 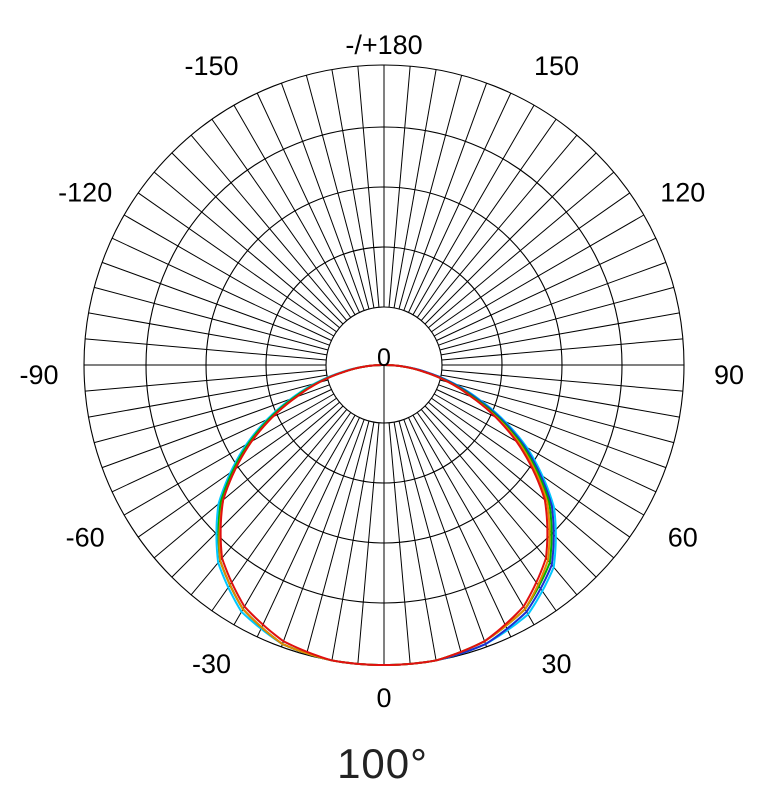 I want to click on angle-label: -90, so click(x=38, y=375).